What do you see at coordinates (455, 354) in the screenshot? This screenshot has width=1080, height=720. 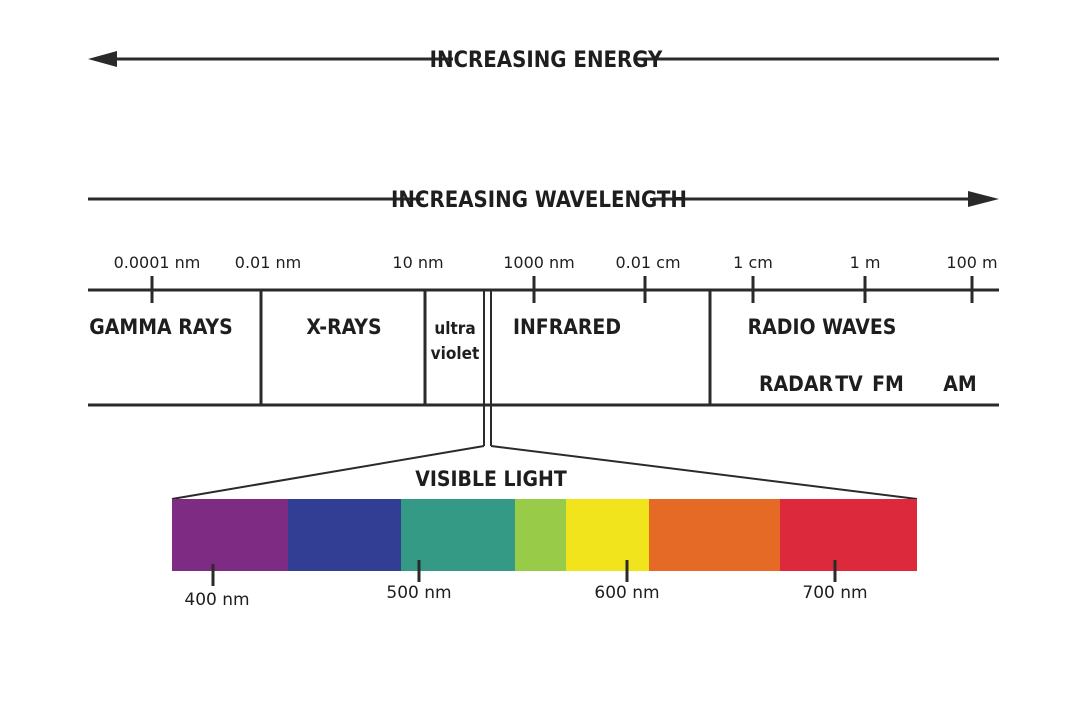 I see `region-label-ultraviolet-line2: violet` at bounding box center [455, 354].